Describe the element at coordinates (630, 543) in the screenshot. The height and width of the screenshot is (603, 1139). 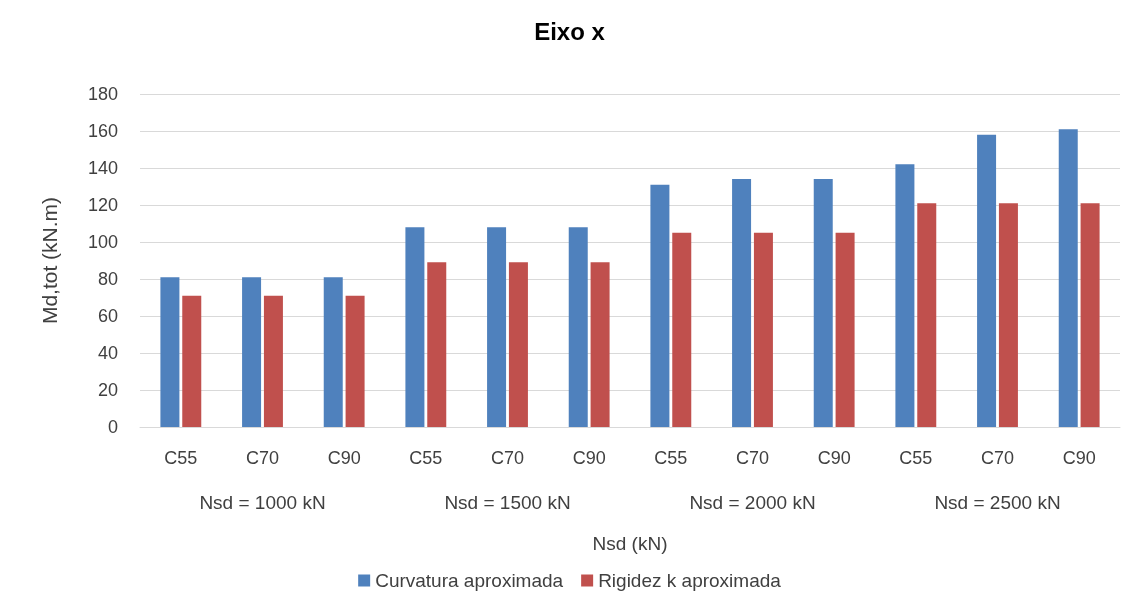
I see `x-axis-title: Nsd (kN)` at that location.